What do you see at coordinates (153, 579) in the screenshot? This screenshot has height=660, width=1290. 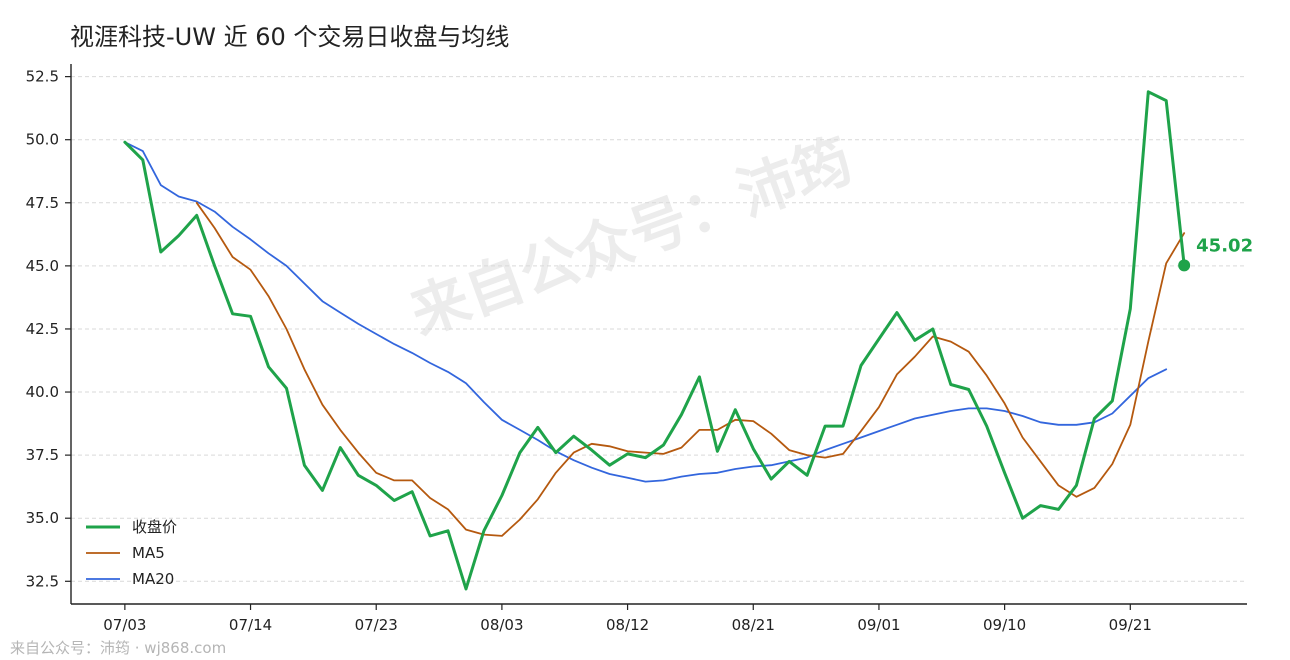 I see `legend-label: MA20` at bounding box center [153, 579].